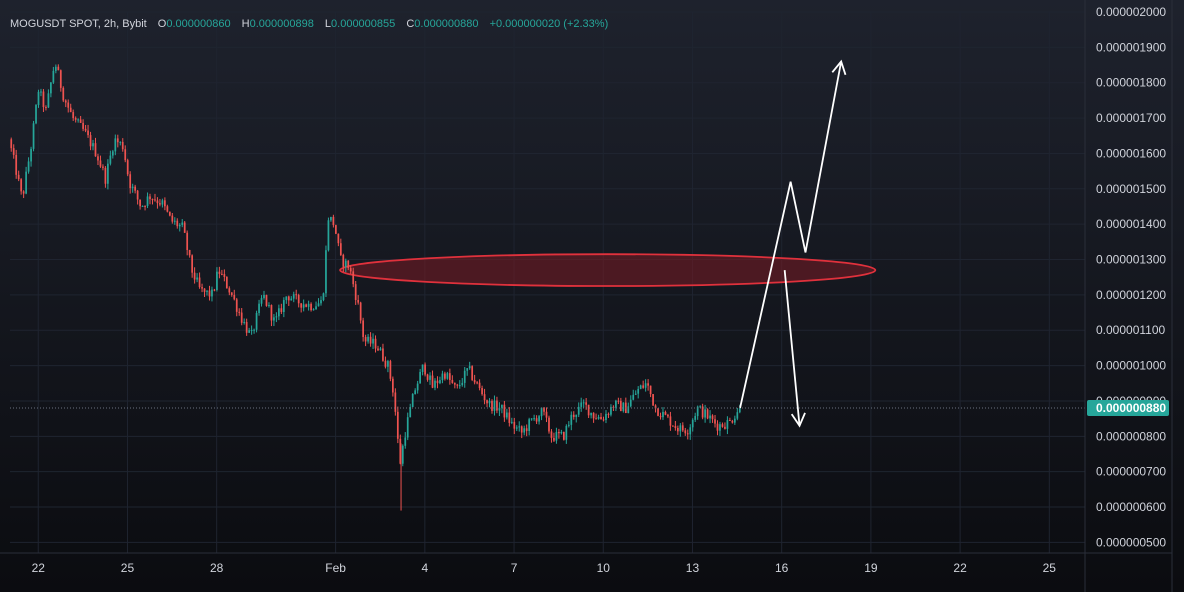 Image resolution: width=1184 pixels, height=592 pixels. What do you see at coordinates (1131, 260) in the screenshot?
I see `y-tick-label: 0.000001300` at bounding box center [1131, 260].